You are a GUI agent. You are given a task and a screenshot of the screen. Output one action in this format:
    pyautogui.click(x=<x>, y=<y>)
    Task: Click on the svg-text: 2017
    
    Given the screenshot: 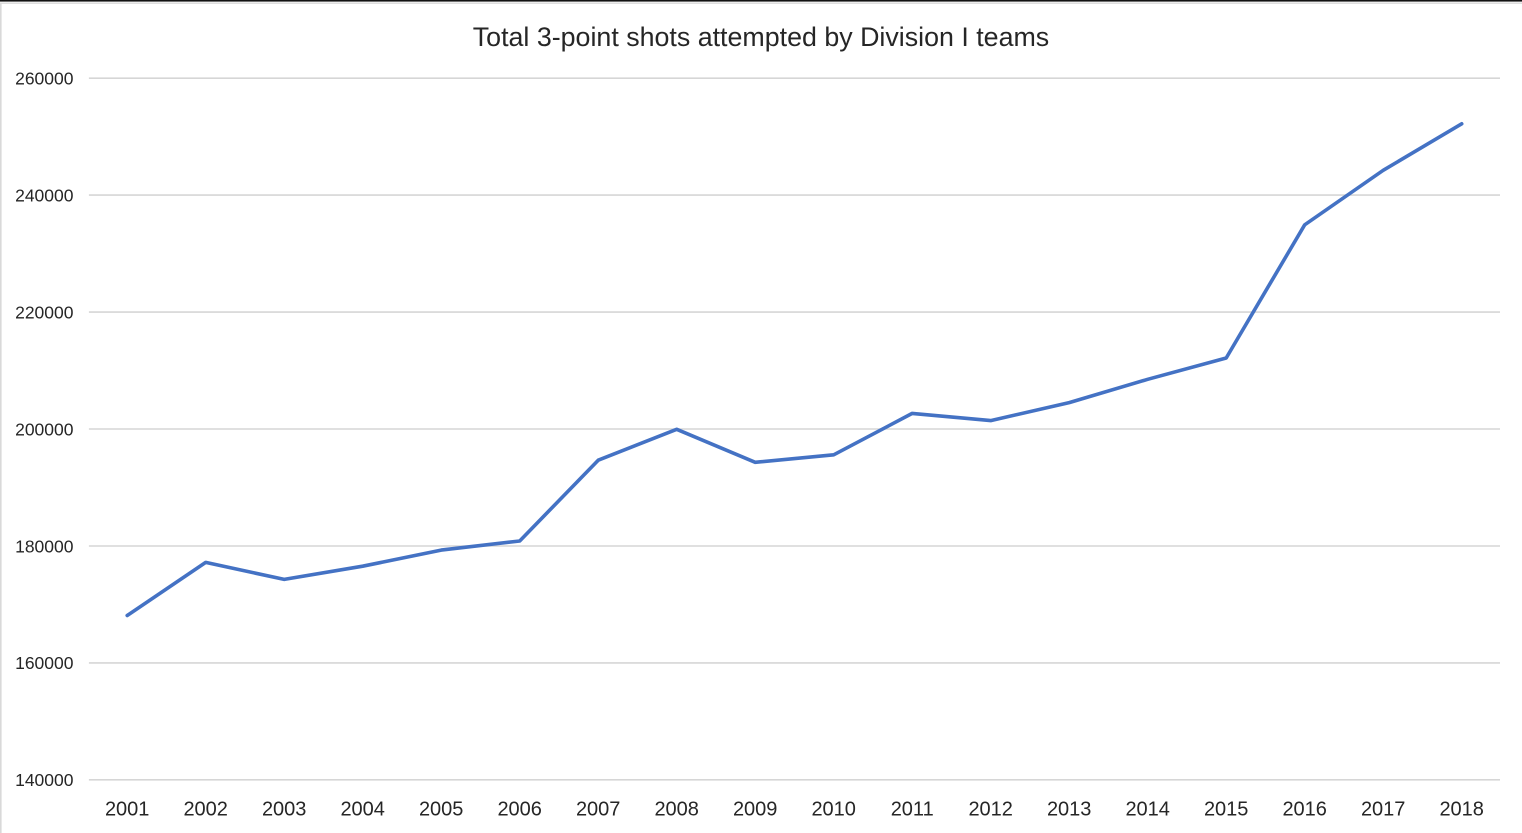 What is the action you would take?
    pyautogui.click(x=1383, y=810)
    